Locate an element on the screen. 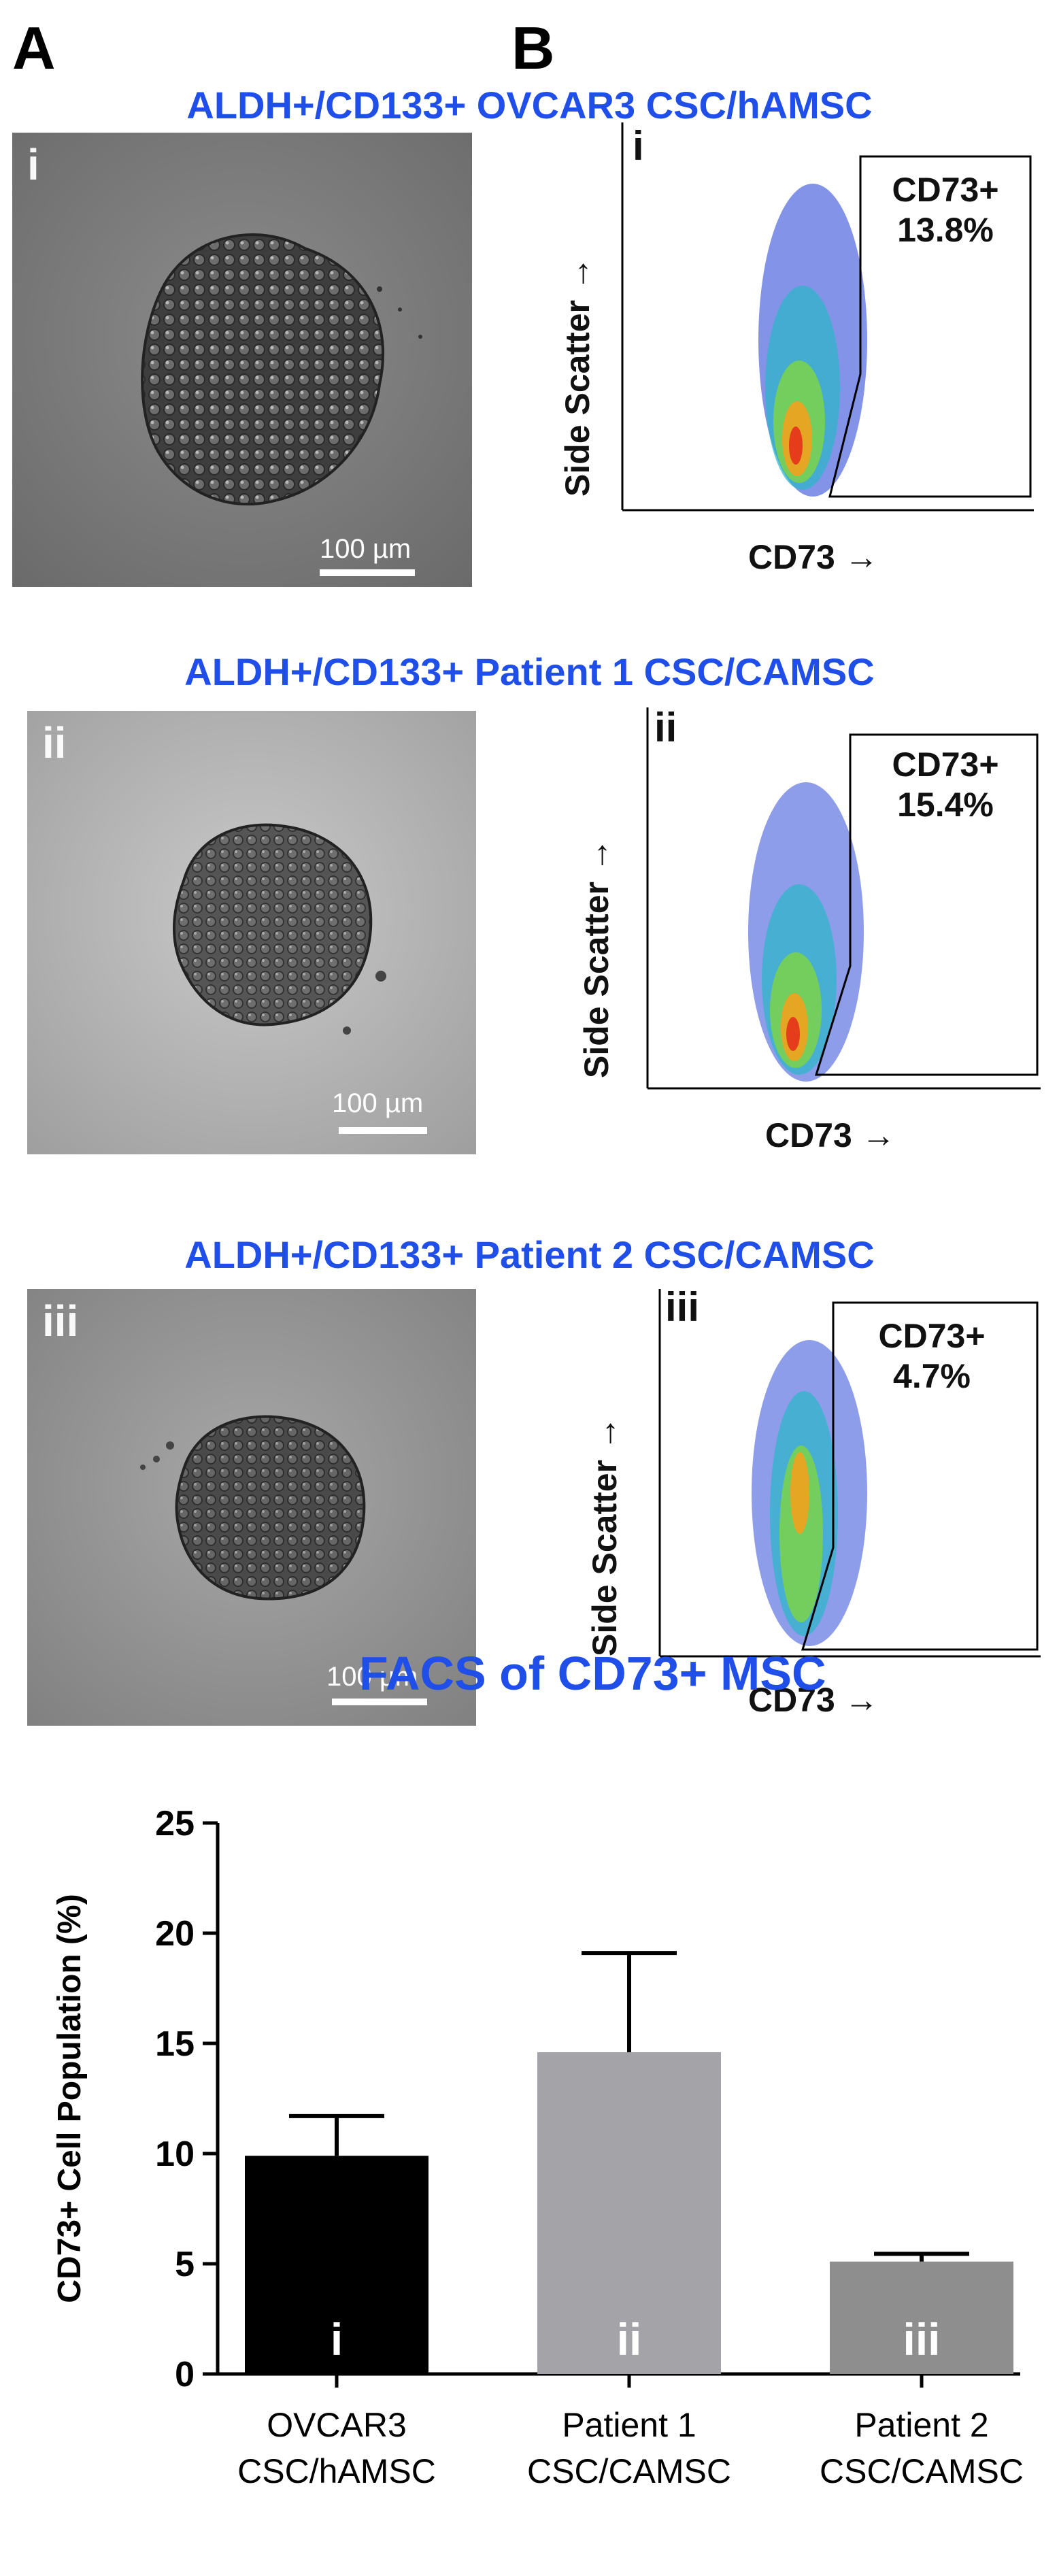  facs-2-y-axis: Side Scatter → is located at coordinates (596, 958).